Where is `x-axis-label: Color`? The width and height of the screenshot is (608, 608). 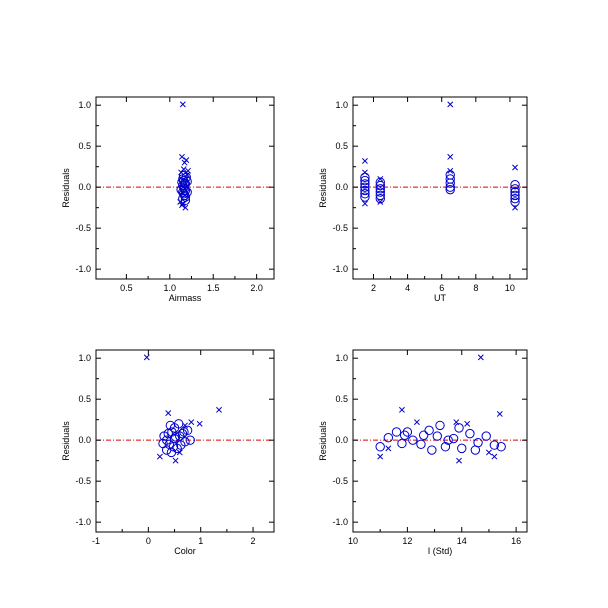
x-axis-label: Color is located at coordinates (185, 551).